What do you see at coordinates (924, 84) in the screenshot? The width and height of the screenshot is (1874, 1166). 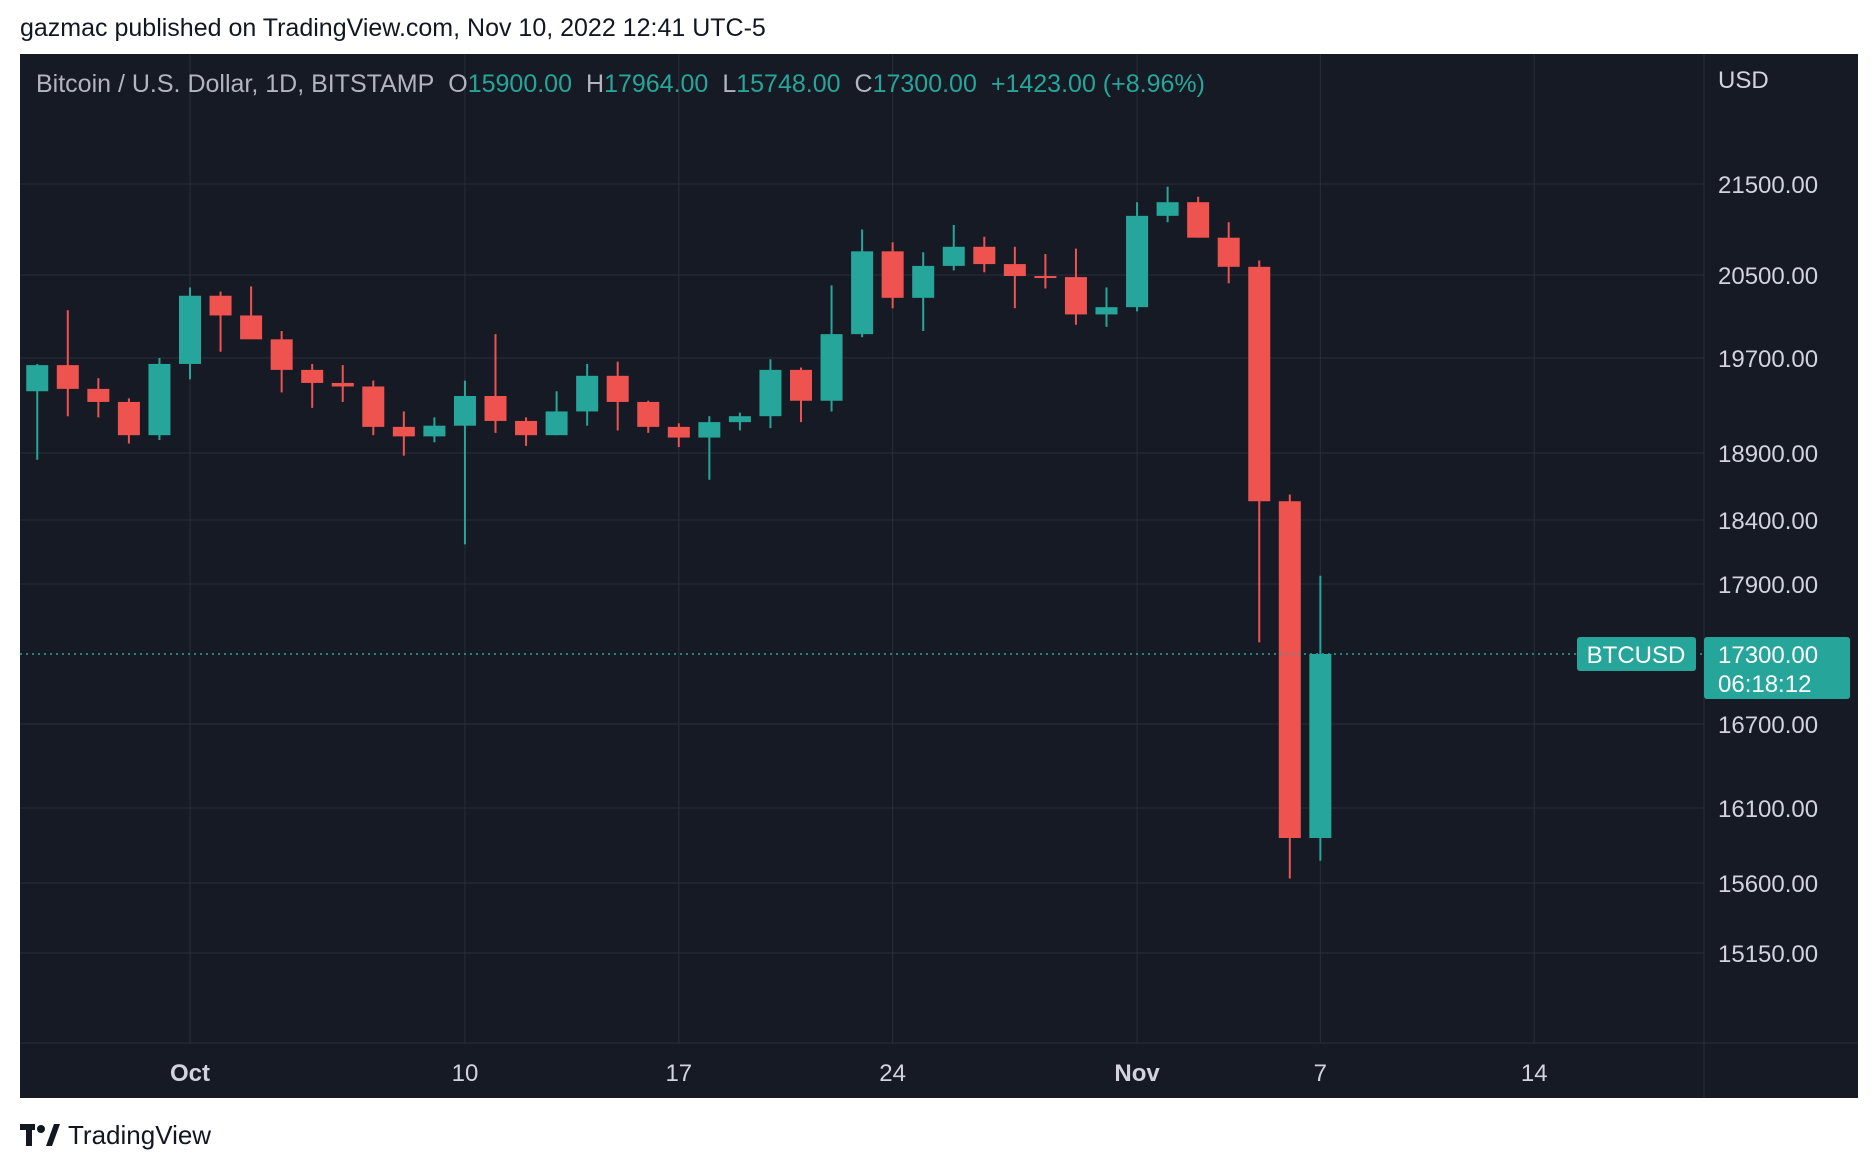 I see `legend-close-value: 17300.00` at bounding box center [924, 84].